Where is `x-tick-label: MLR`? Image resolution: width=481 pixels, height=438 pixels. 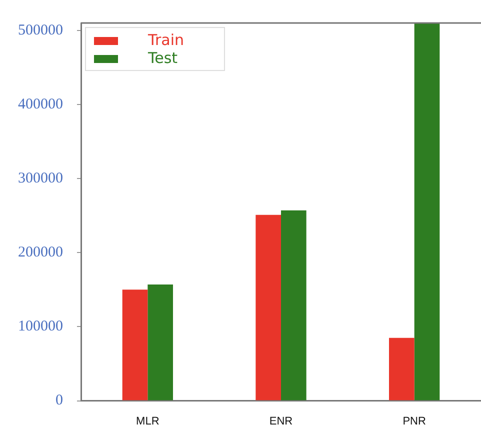
x-tick-label: MLR is located at coordinates (148, 421).